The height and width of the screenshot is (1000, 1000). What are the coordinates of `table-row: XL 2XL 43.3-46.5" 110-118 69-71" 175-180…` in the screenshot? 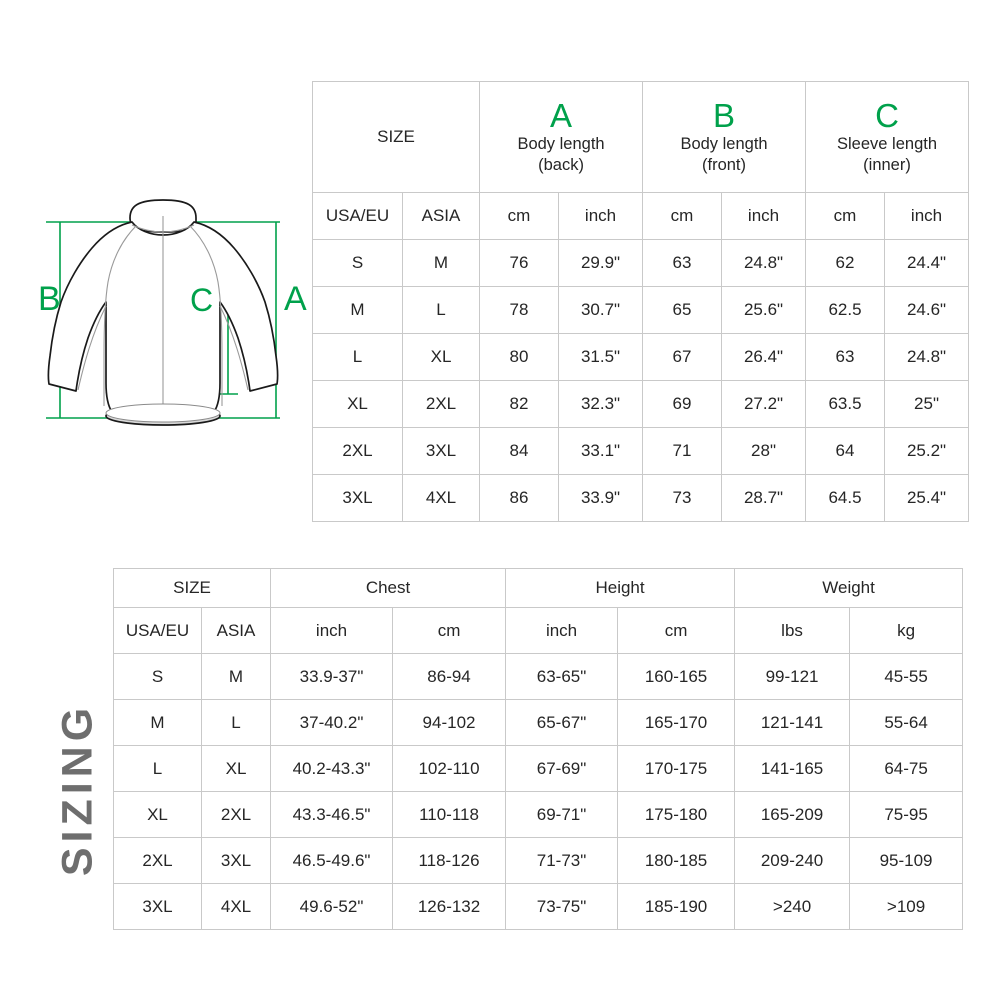 It's located at (538, 814).